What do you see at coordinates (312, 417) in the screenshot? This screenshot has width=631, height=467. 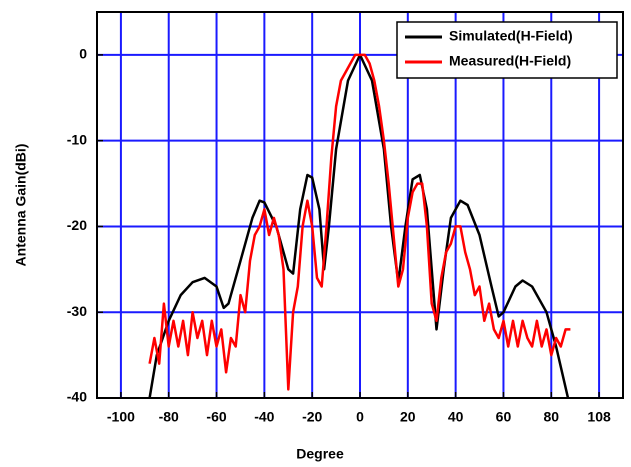 I see `x-tick-label: -20` at bounding box center [312, 417].